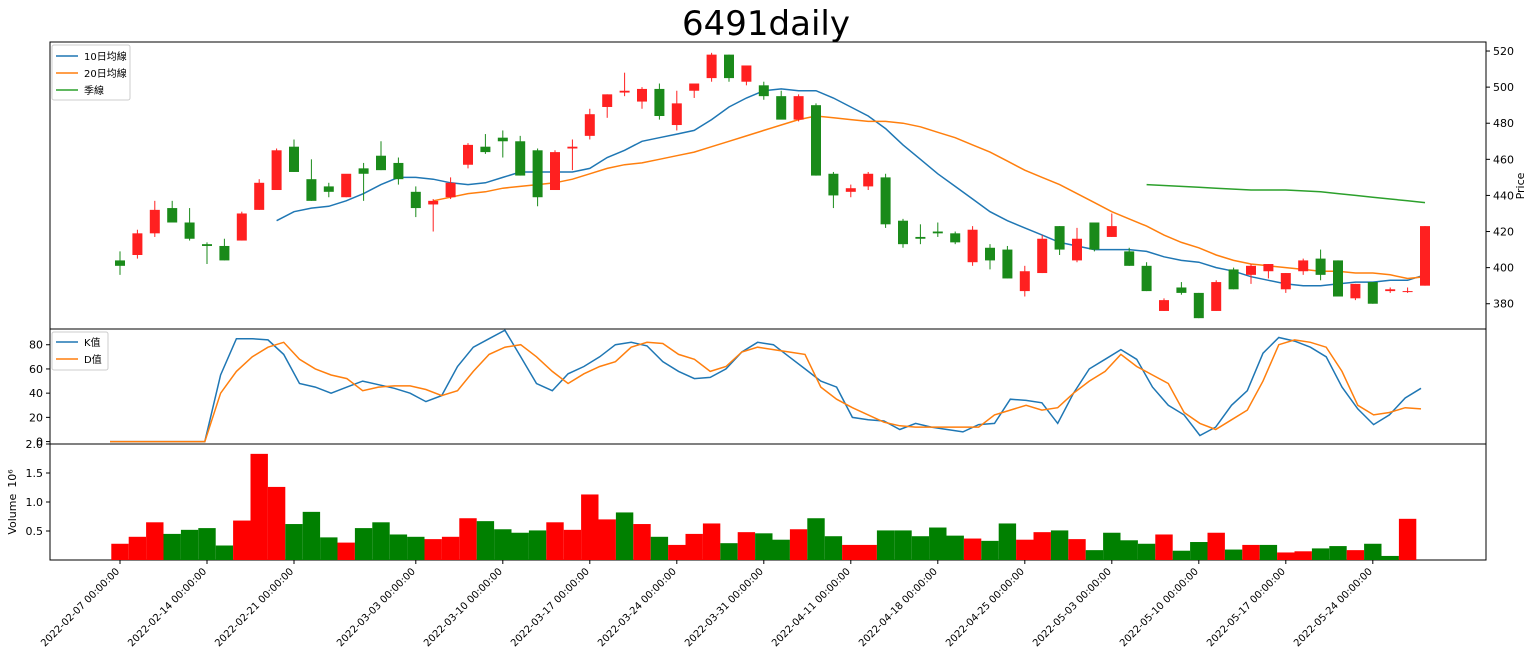  Describe the element at coordinates (1503, 51) in the screenshot. I see `price-tick-label: 520` at that location.